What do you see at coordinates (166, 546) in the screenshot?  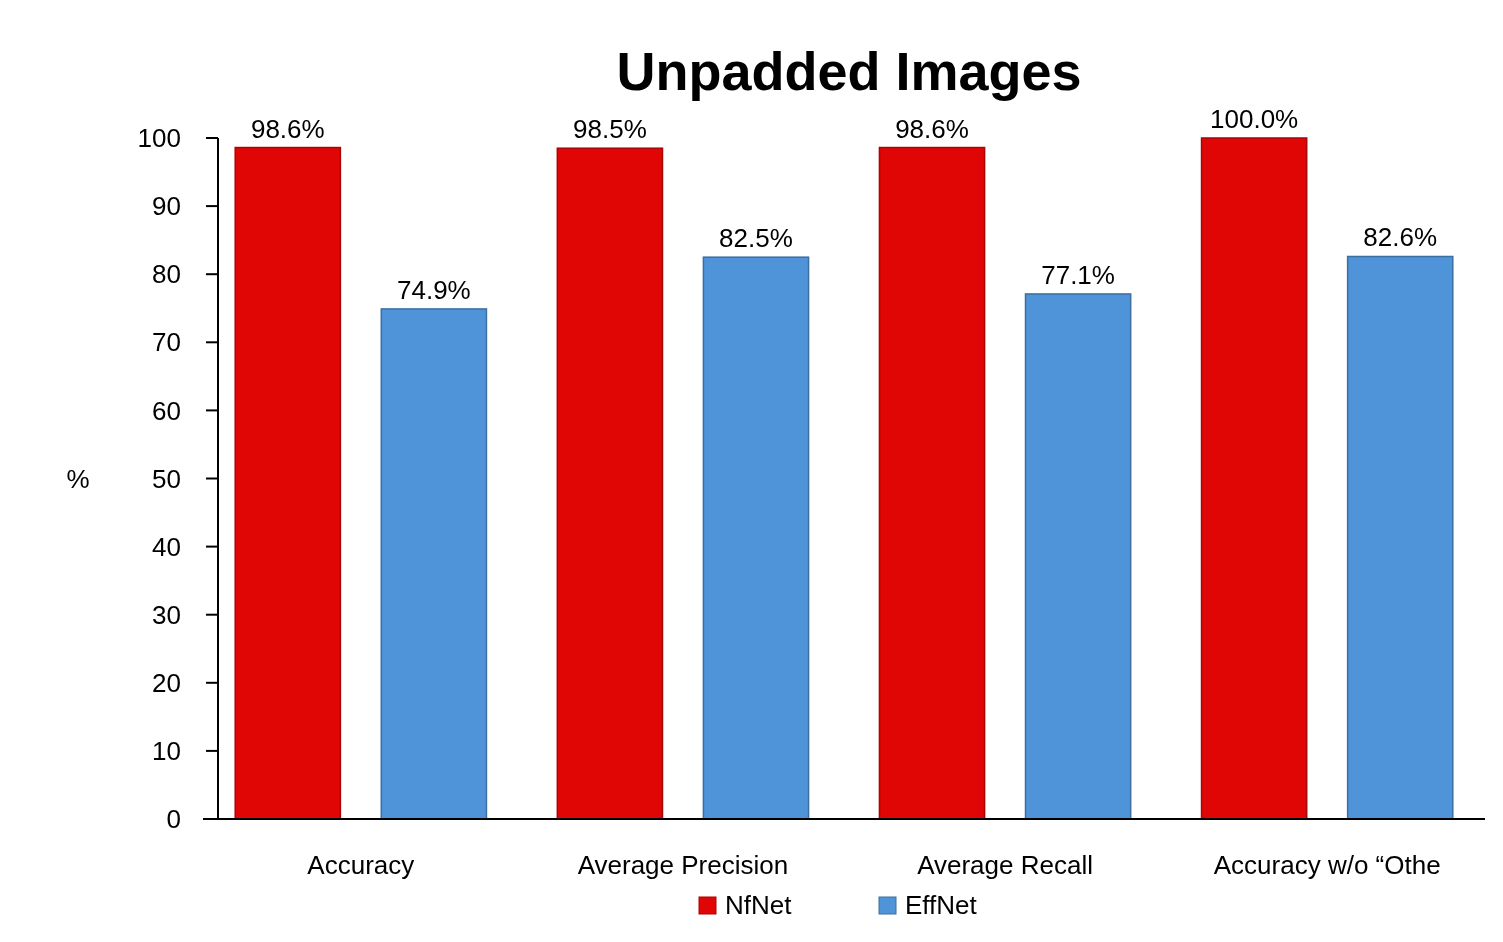 I see `y-tick-label: 40` at bounding box center [166, 546].